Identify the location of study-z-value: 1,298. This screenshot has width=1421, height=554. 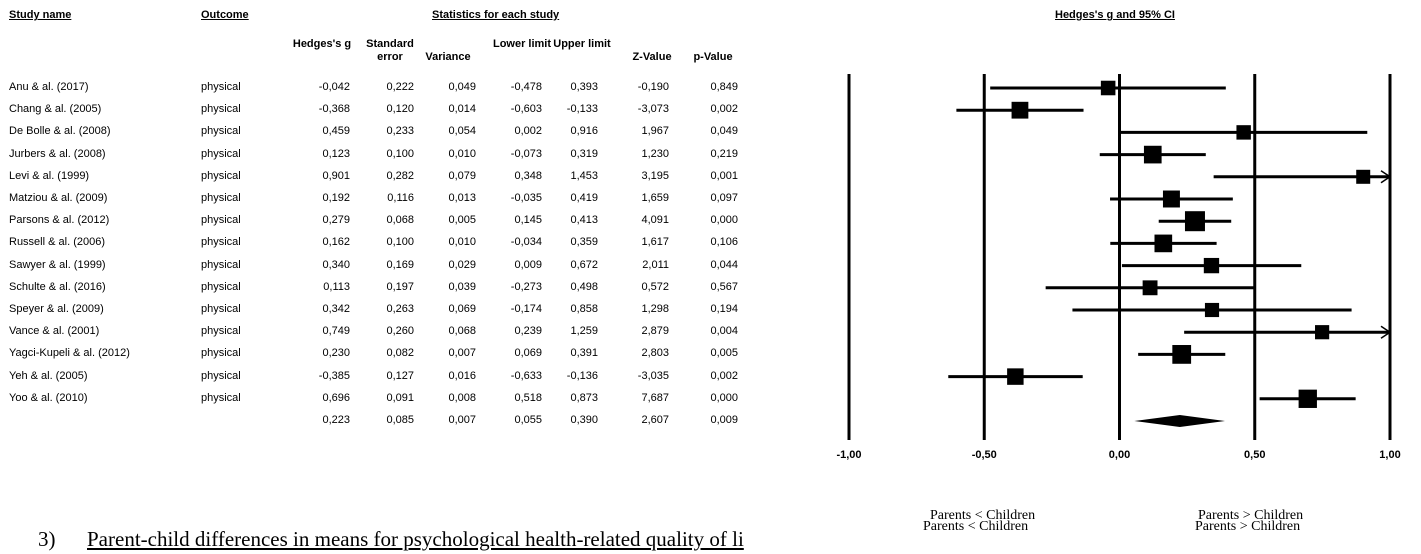
(655, 309).